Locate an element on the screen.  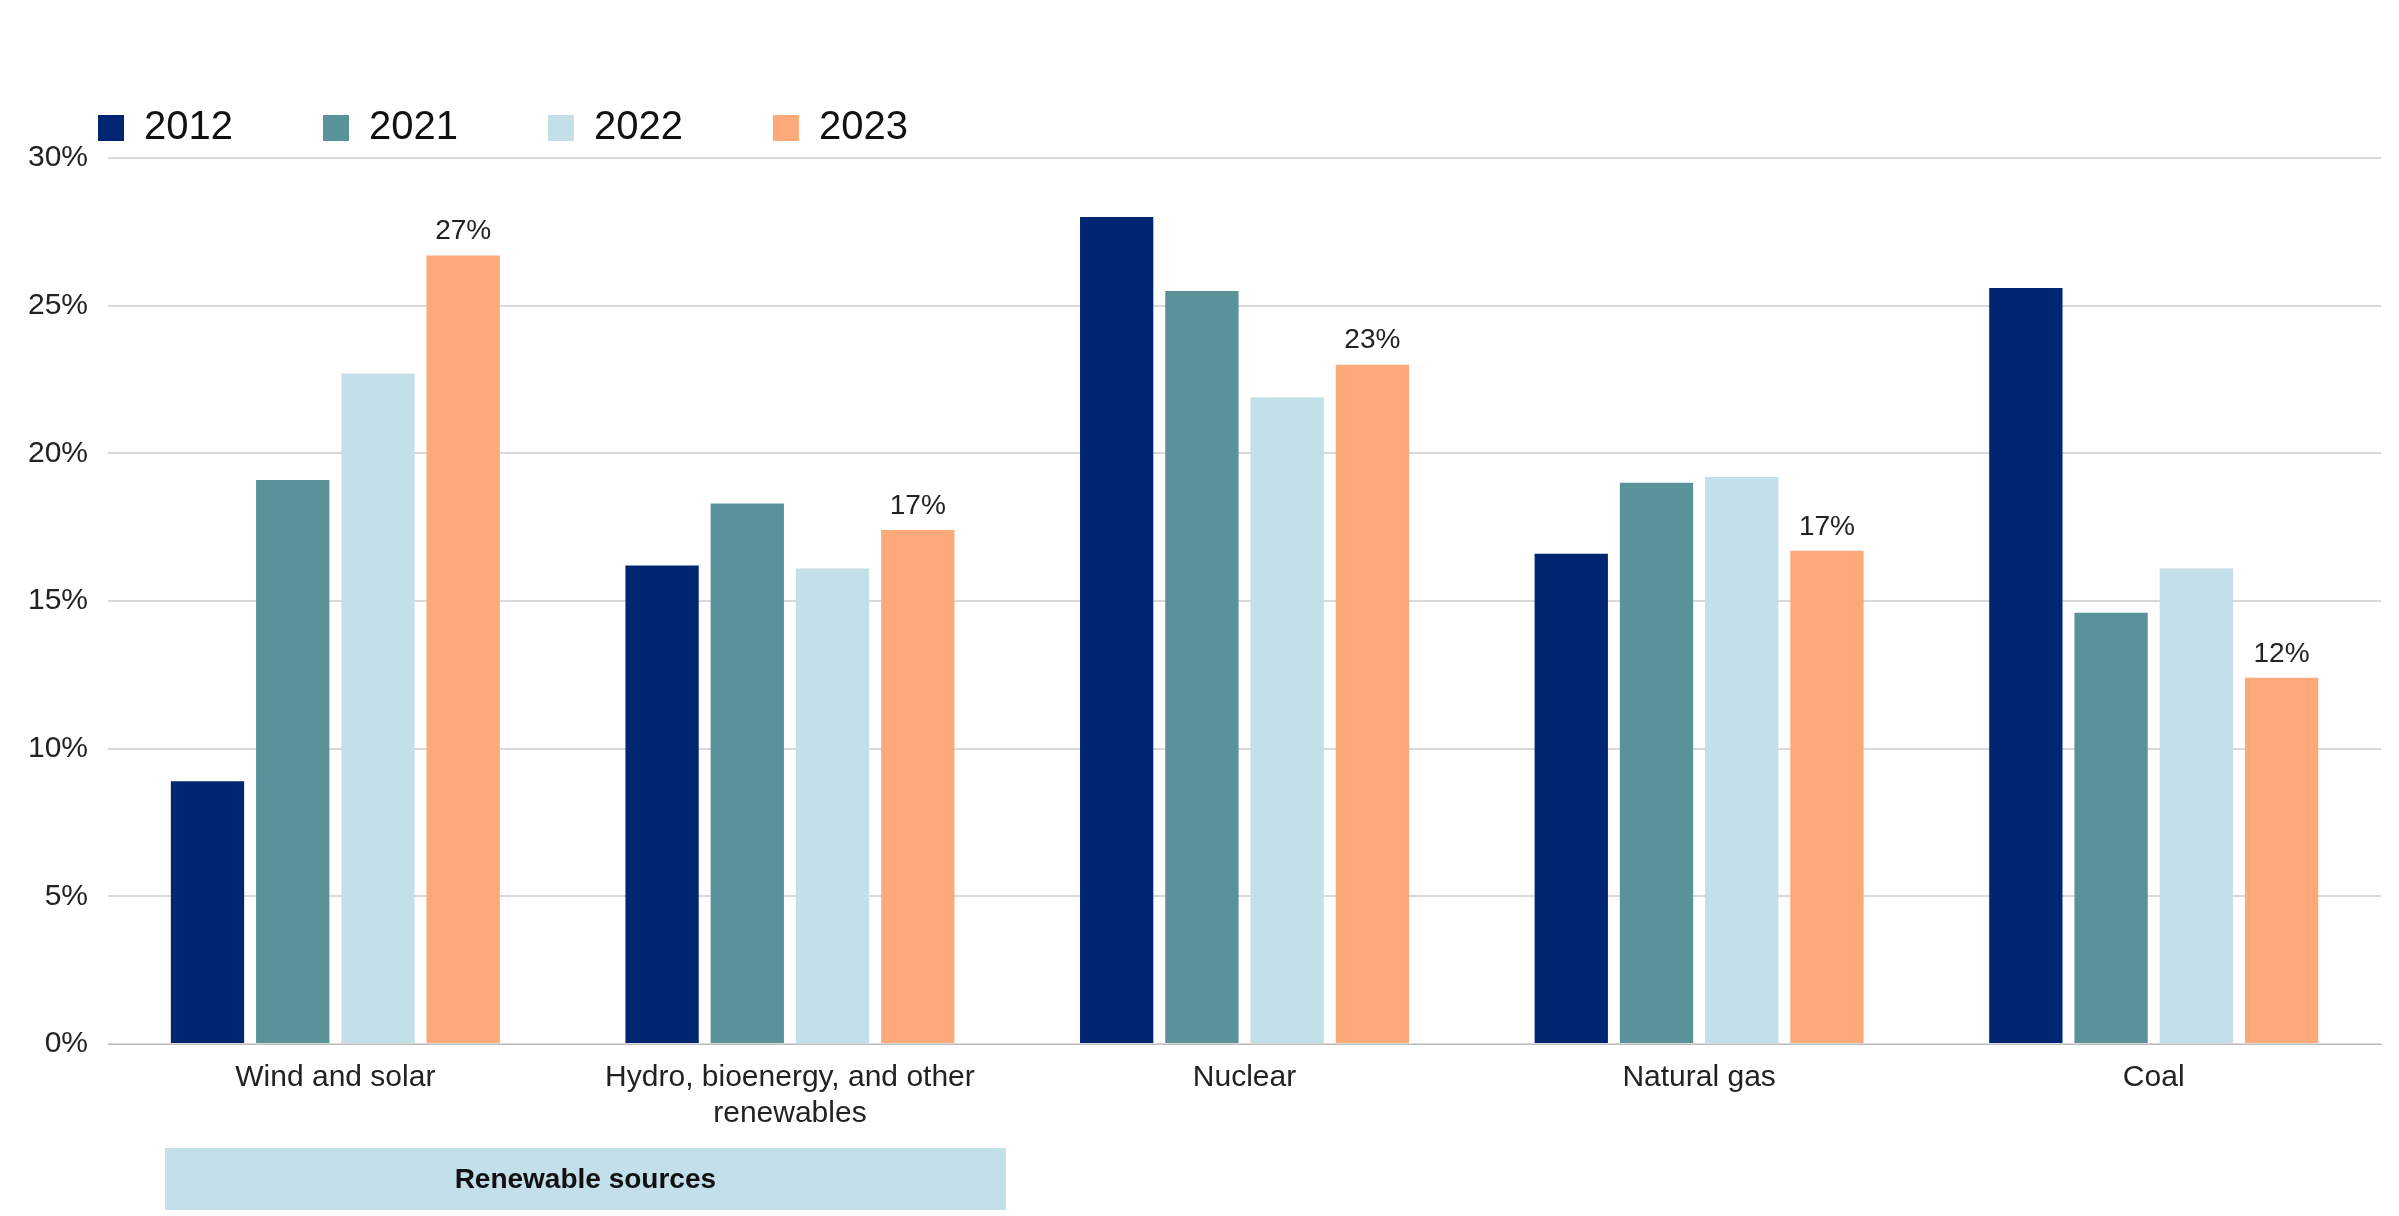
y-tick-label: 10% is located at coordinates (58, 746).